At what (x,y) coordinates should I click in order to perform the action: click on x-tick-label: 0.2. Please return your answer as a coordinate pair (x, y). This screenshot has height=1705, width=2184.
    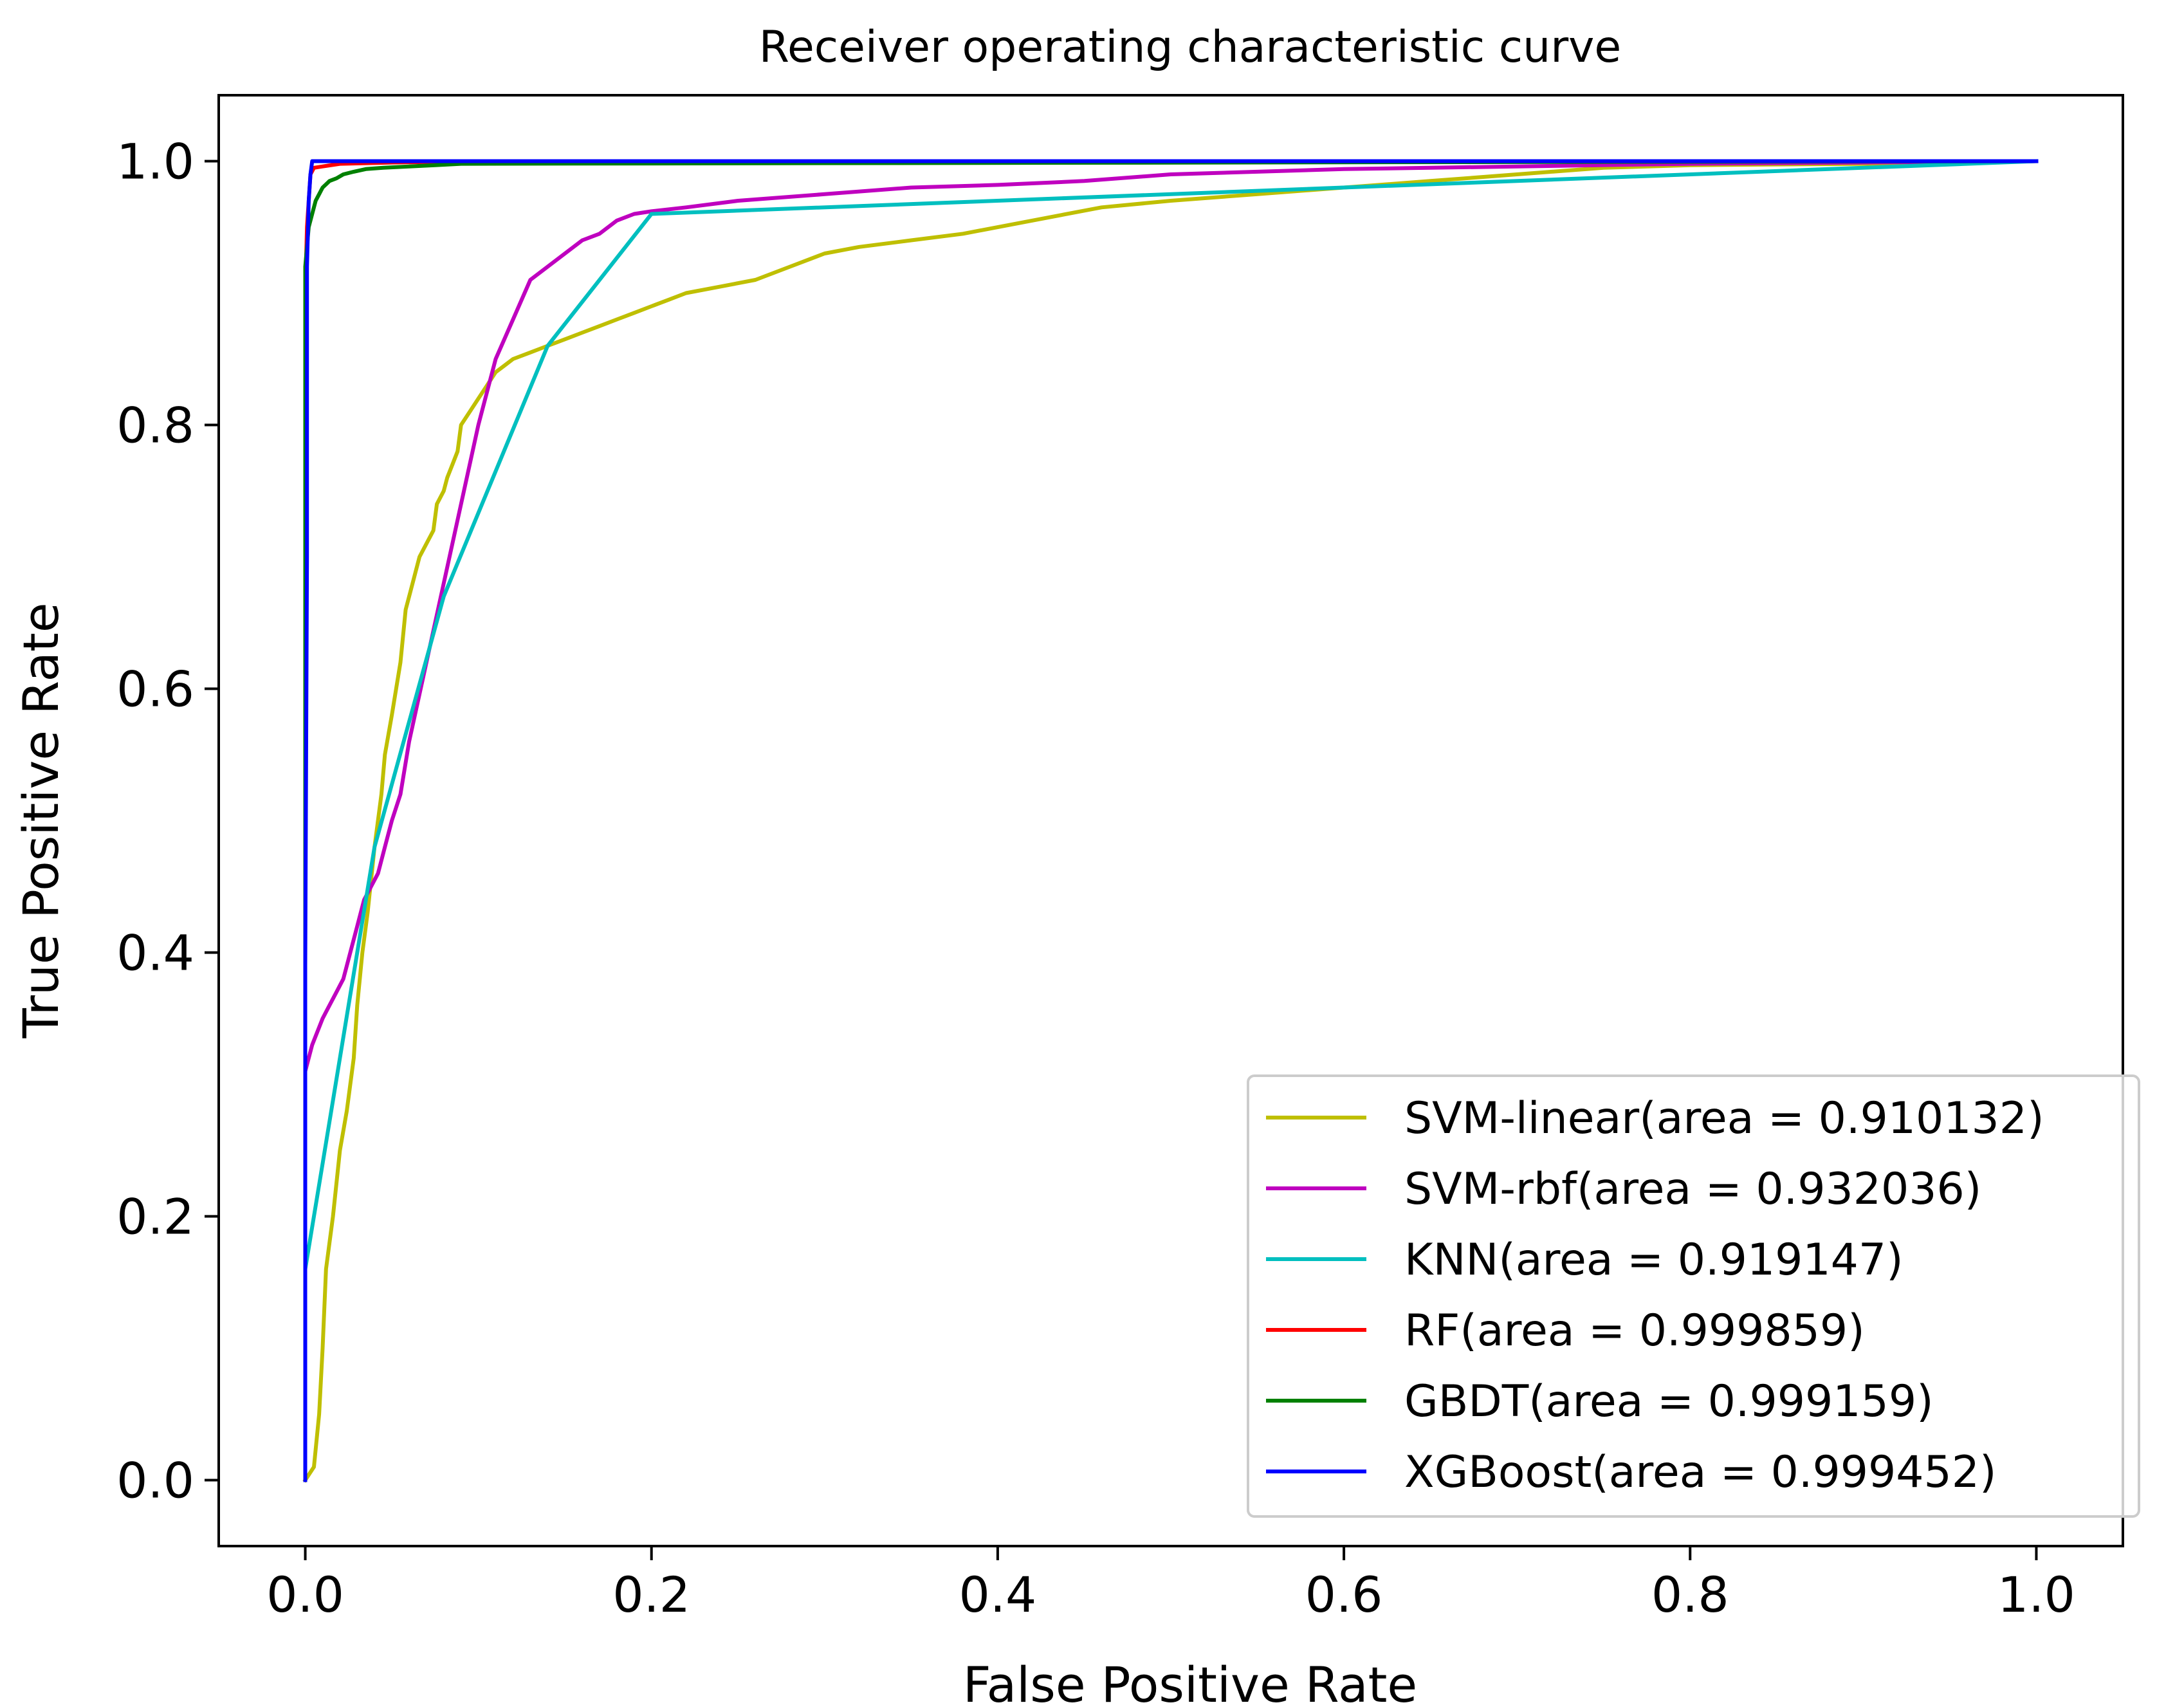
    Looking at the image, I should click on (651, 1594).